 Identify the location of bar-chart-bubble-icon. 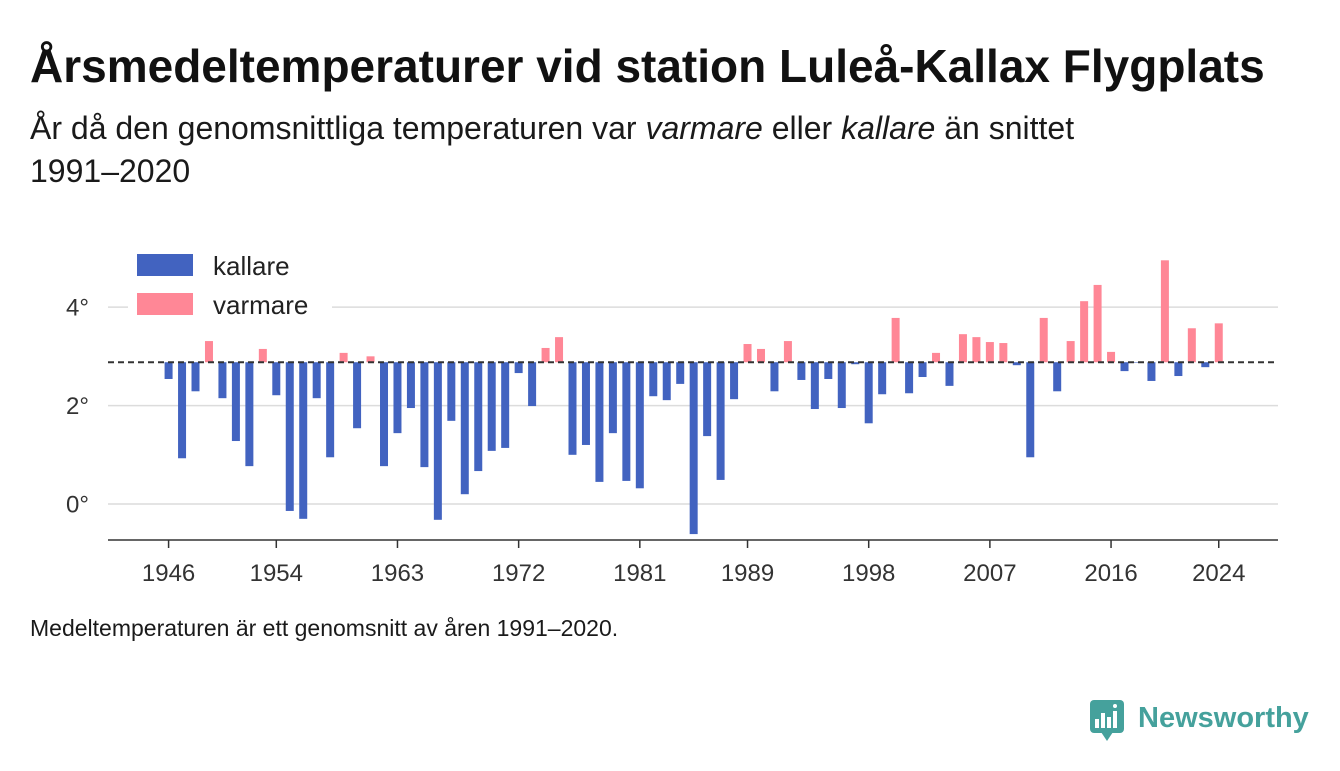
(1107, 720).